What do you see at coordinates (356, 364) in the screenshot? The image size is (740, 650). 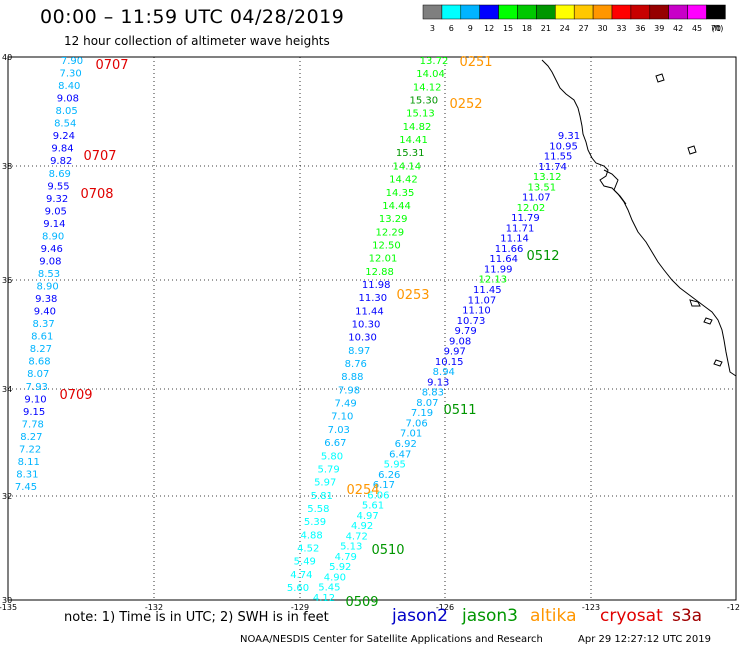 I see `wave-height-value: 8.76` at bounding box center [356, 364].